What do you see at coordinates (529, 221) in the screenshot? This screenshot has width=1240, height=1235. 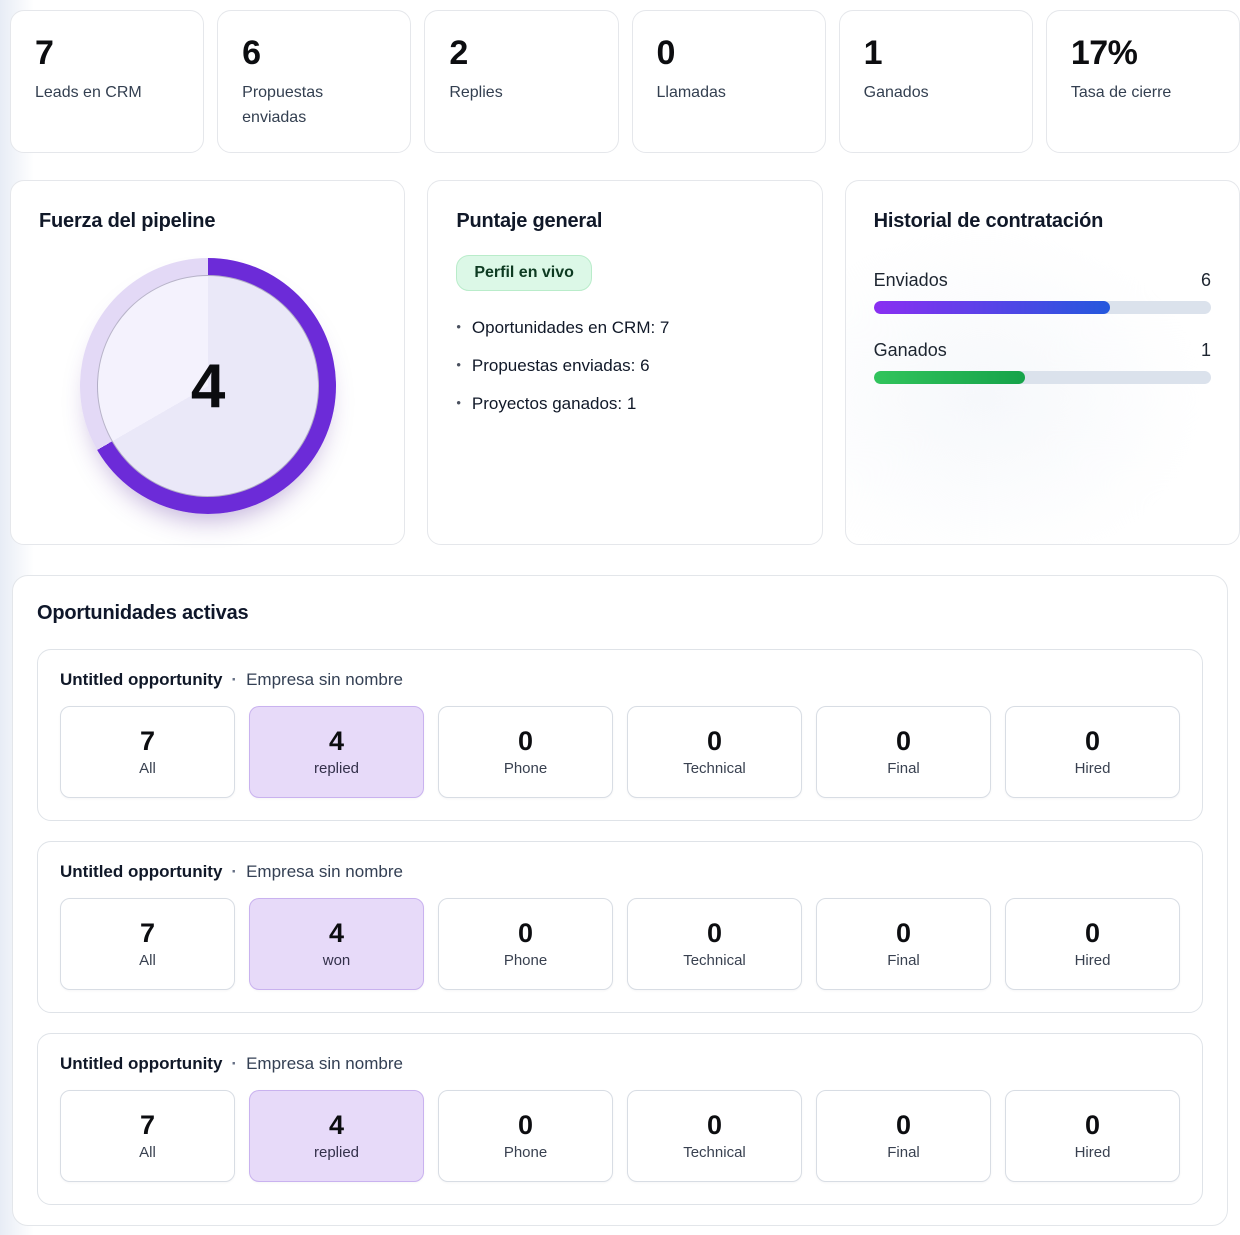 I see `score-title: Puntaje general` at bounding box center [529, 221].